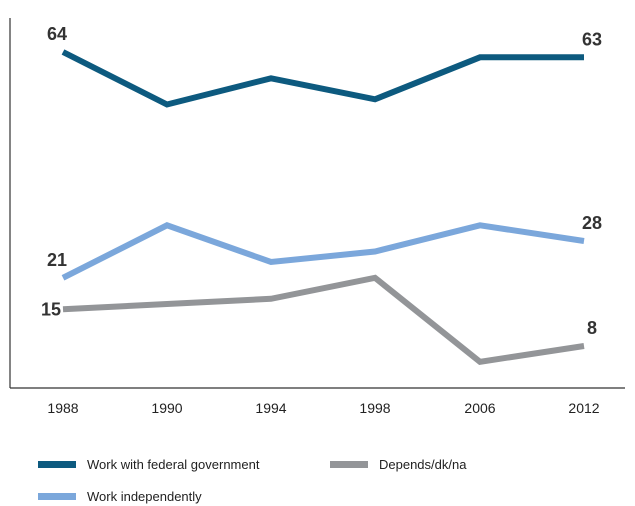 The width and height of the screenshot is (635, 506). I want to click on x-tick-label-3: 1998, so click(374, 408).